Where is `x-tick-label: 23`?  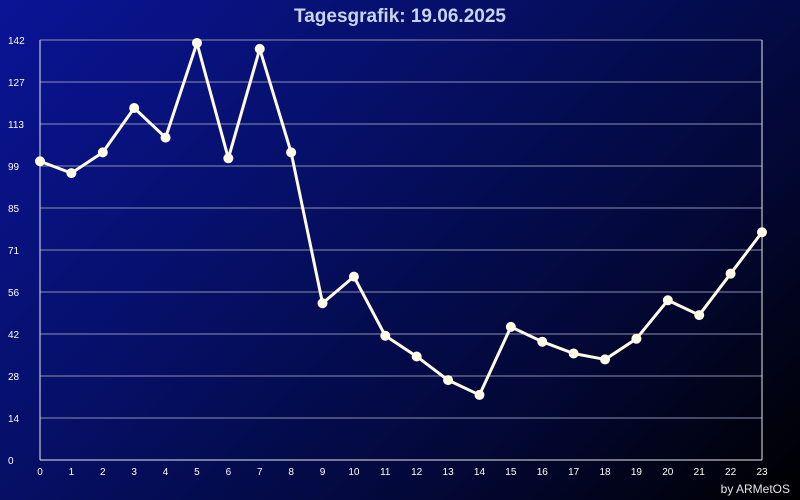
x-tick-label: 23 is located at coordinates (762, 472).